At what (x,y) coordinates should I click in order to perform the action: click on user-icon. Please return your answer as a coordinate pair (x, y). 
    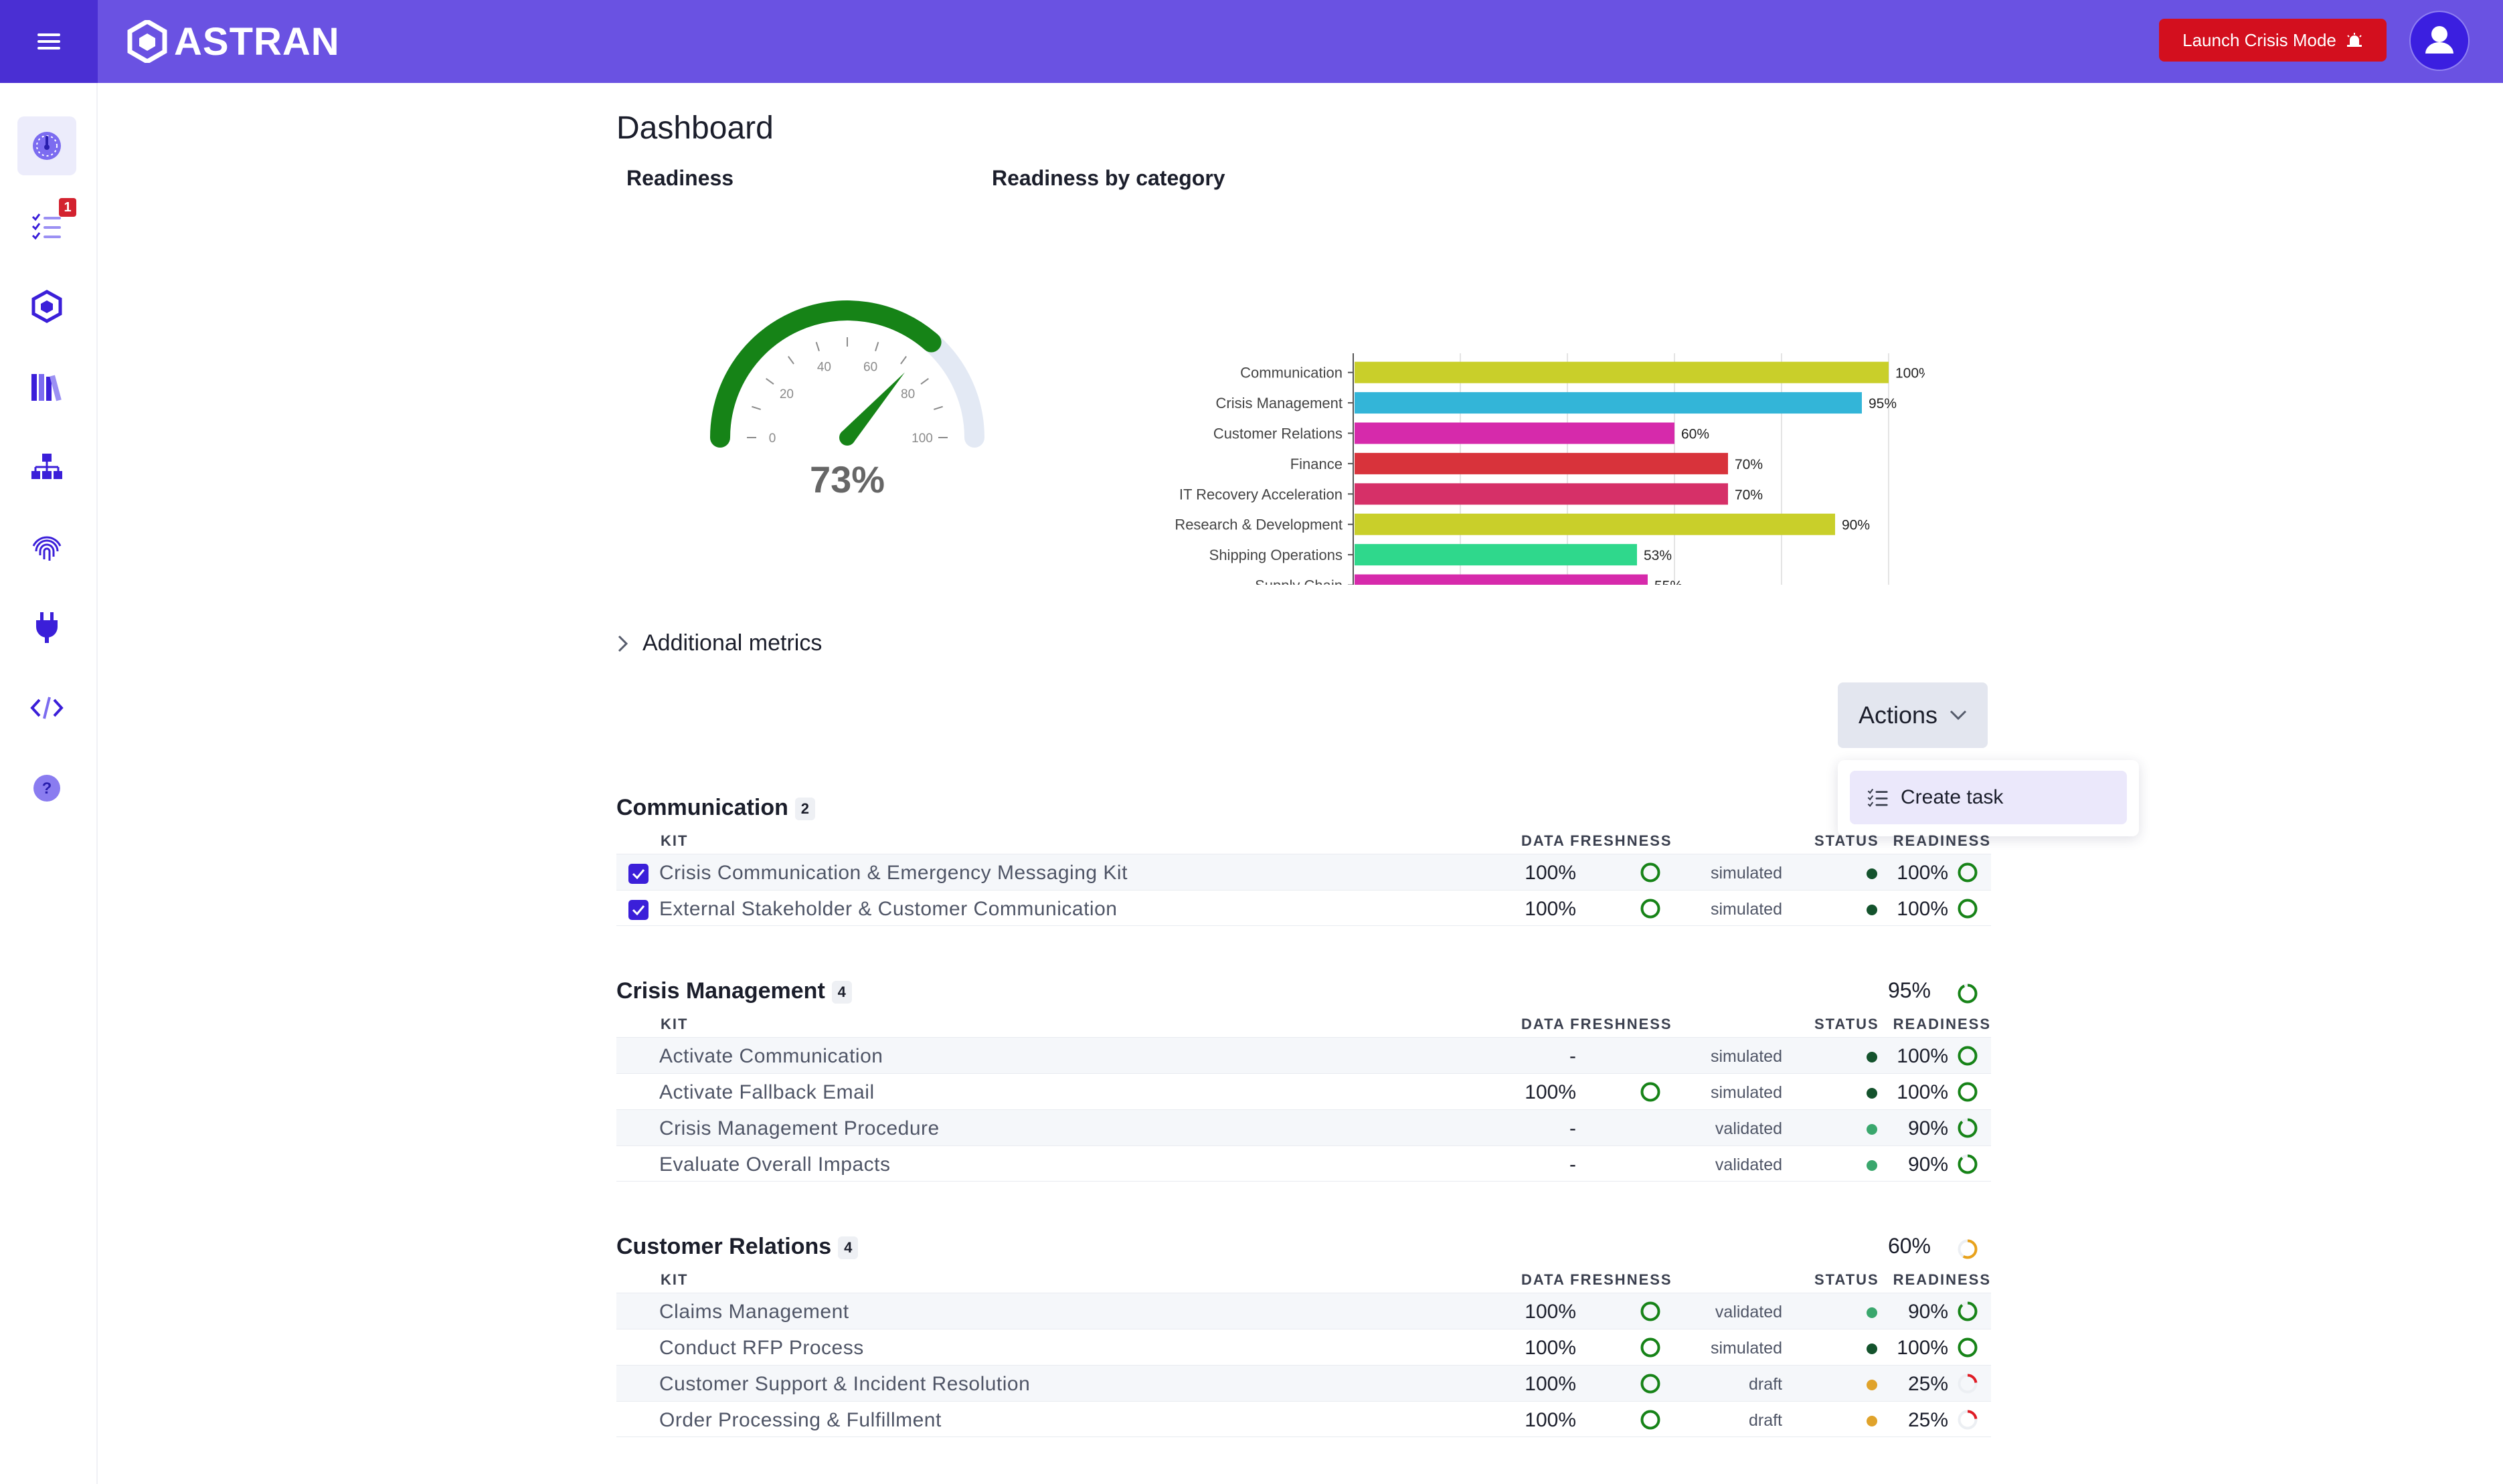
    Looking at the image, I should click on (2439, 40).